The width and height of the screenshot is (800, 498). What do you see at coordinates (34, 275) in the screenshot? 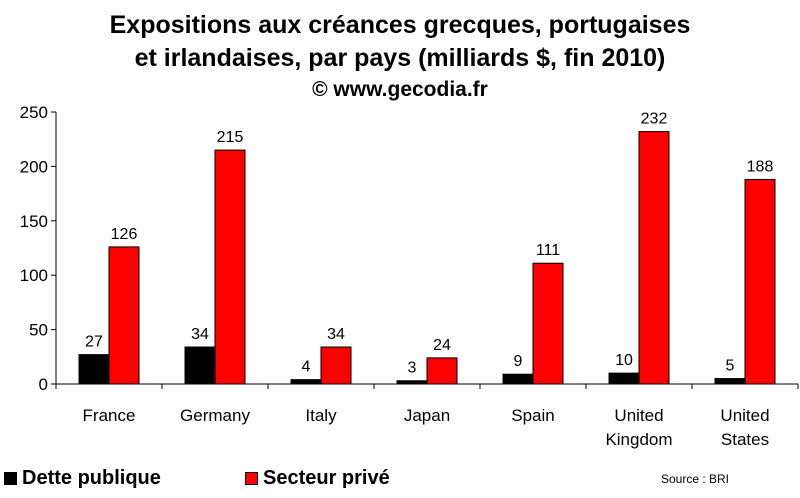
I see `y-tick-label: 100` at bounding box center [34, 275].